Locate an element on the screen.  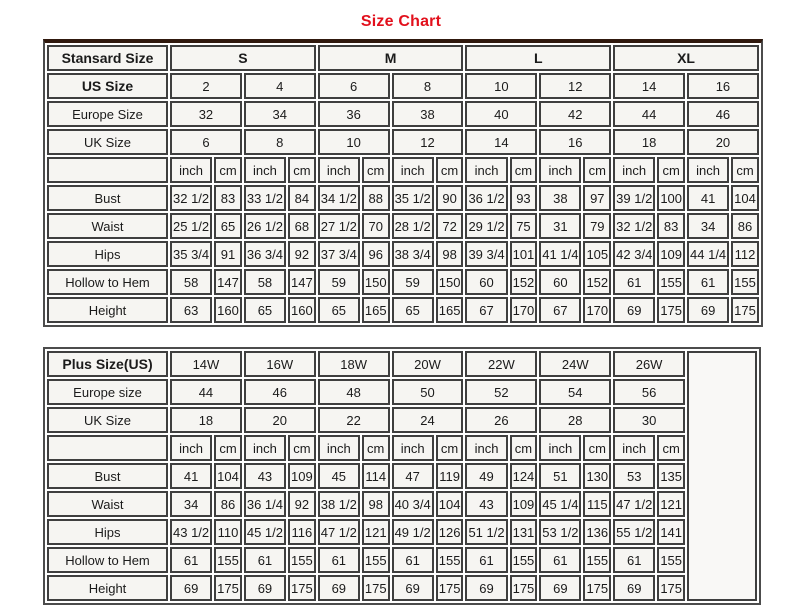
value-cell: 70 is located at coordinates (375, 226).